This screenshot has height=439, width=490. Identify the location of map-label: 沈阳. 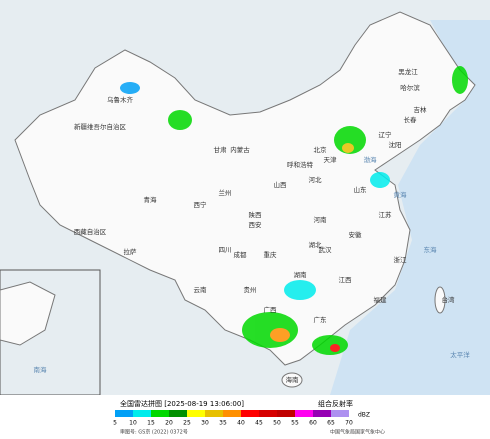
(395, 144).